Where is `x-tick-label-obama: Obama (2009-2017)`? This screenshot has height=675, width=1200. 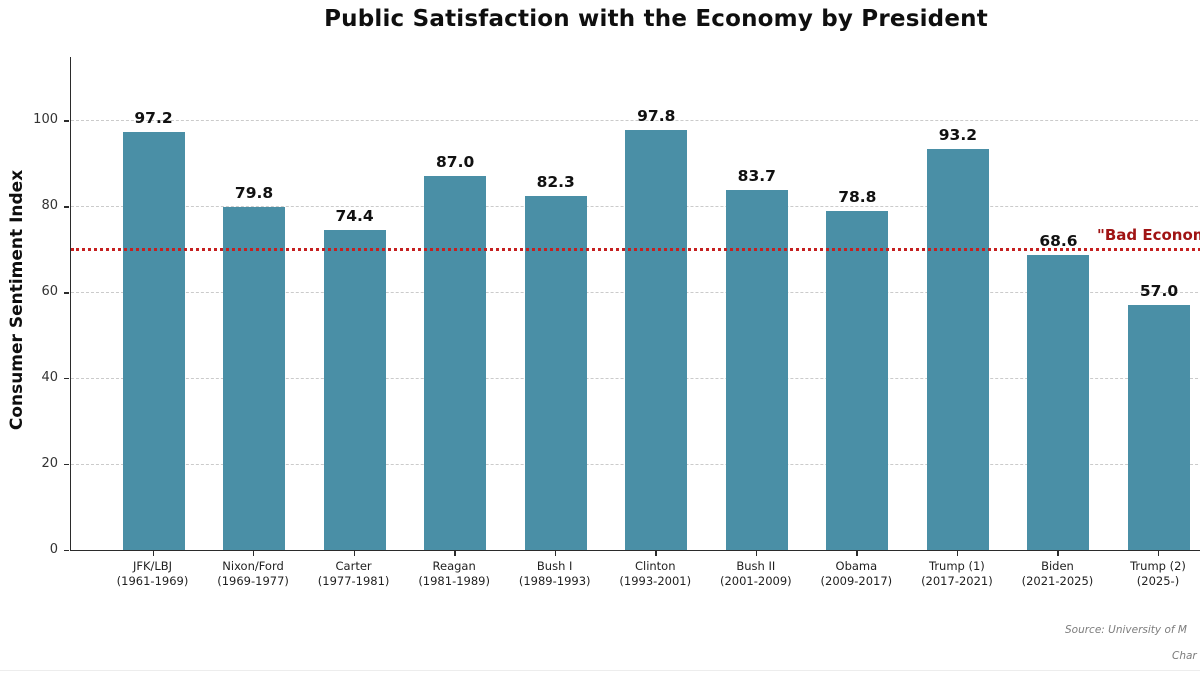 x-tick-label-obama: Obama (2009-2017) is located at coordinates (856, 574).